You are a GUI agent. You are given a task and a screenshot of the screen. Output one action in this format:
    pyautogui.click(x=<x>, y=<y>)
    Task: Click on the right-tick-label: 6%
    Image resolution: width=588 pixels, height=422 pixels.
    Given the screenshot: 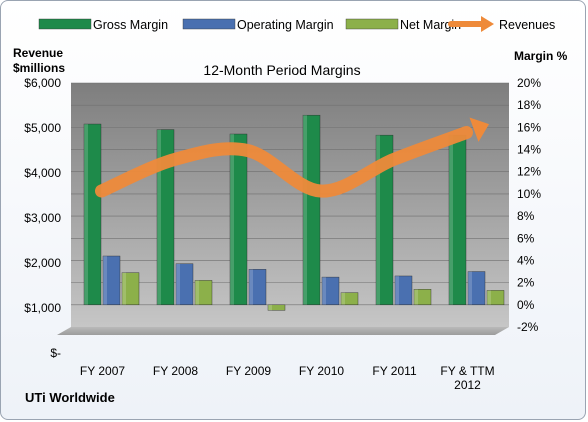 What is the action you would take?
    pyautogui.click(x=526, y=238)
    